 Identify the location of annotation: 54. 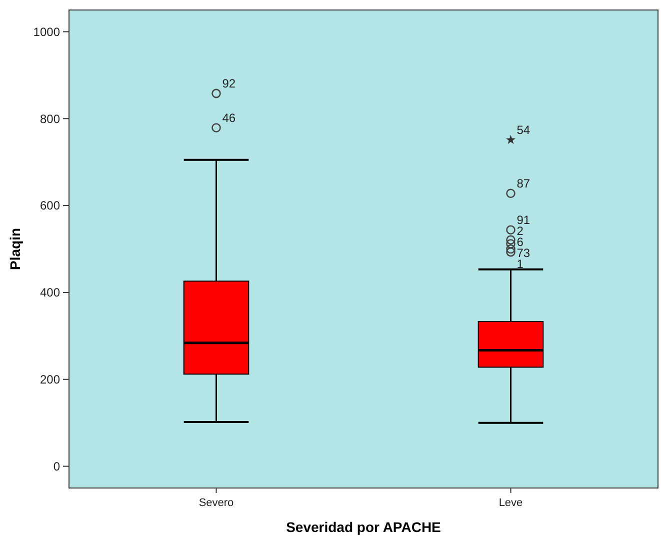
(523, 129).